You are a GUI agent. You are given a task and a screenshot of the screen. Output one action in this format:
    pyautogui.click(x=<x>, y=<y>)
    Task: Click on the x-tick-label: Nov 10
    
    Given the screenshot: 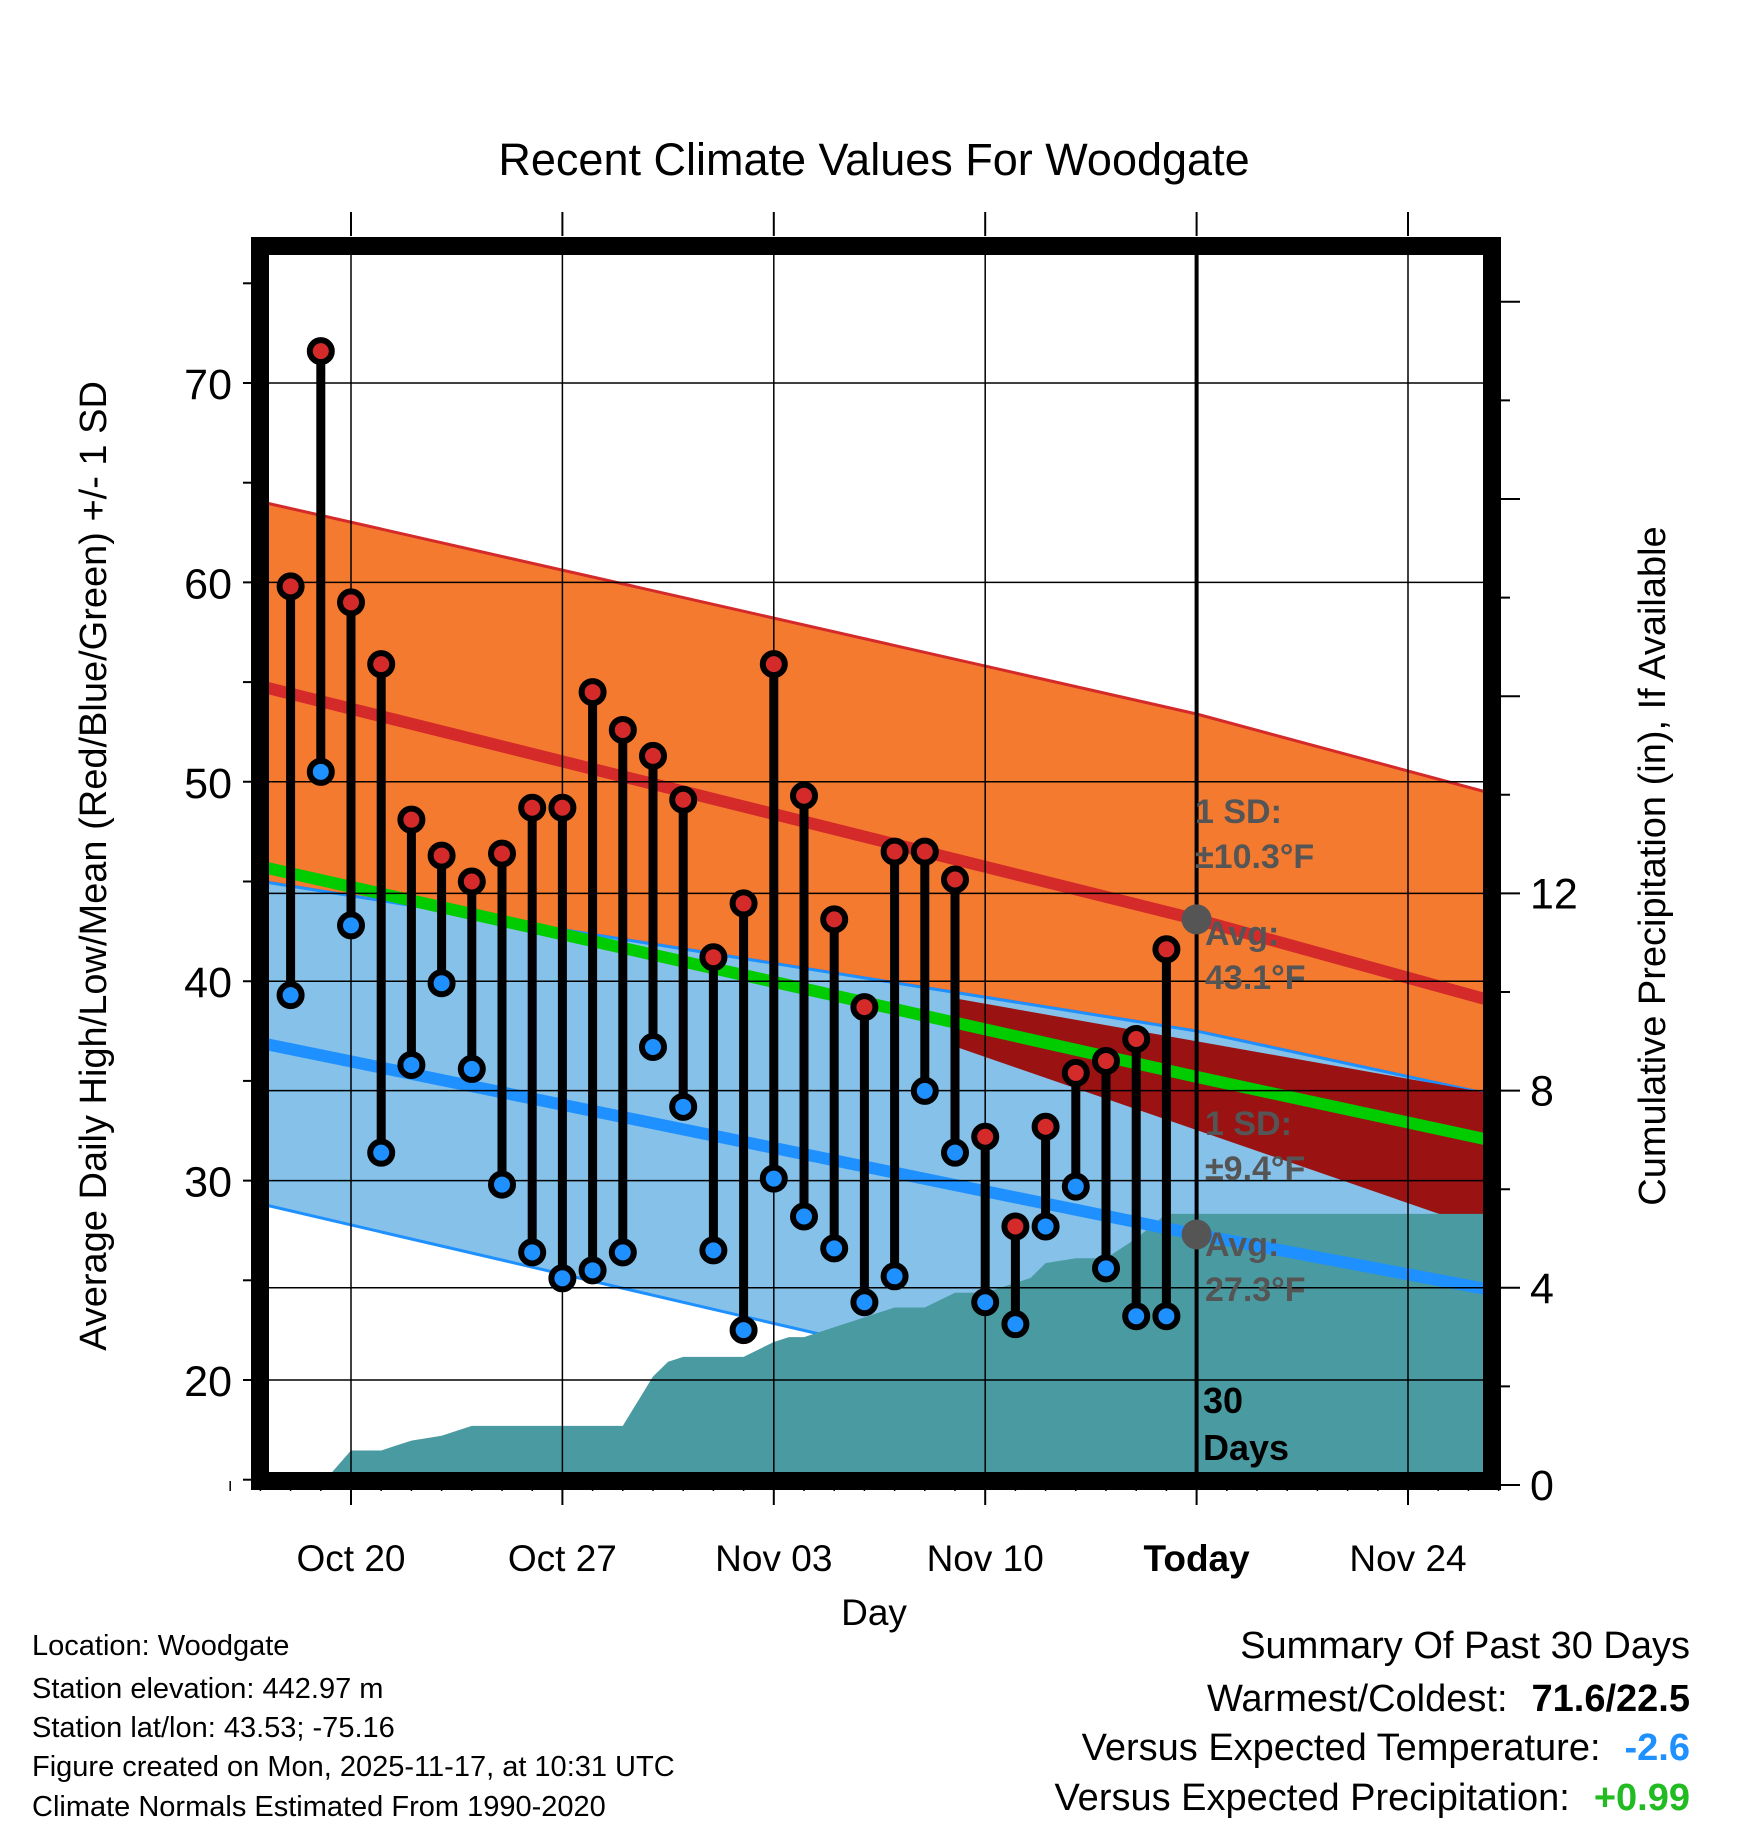 What is the action you would take?
    pyautogui.click(x=985, y=1558)
    